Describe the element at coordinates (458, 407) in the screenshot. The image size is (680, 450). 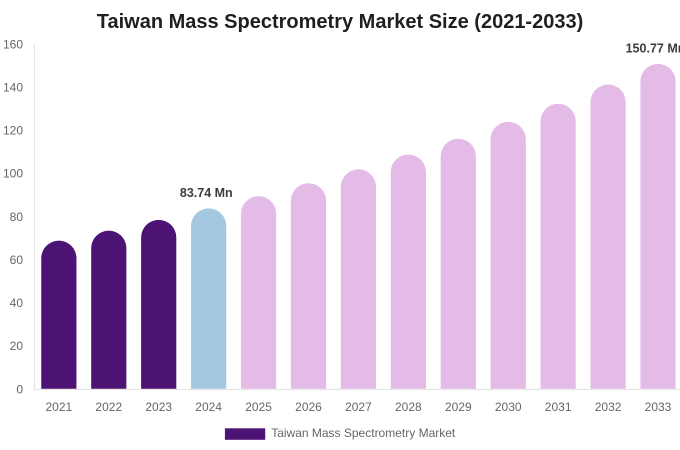
I see `svg-text: 2029` at that location.